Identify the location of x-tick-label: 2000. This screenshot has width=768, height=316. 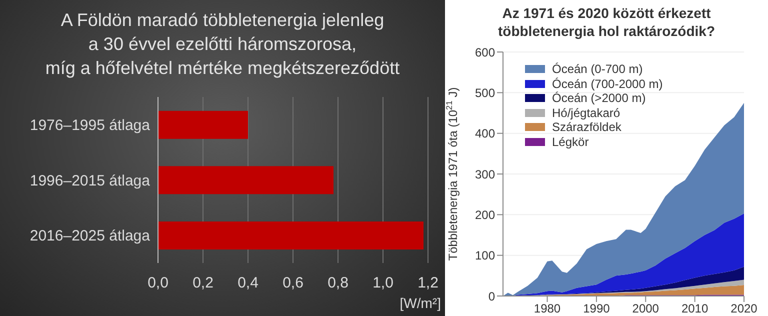
(646, 309).